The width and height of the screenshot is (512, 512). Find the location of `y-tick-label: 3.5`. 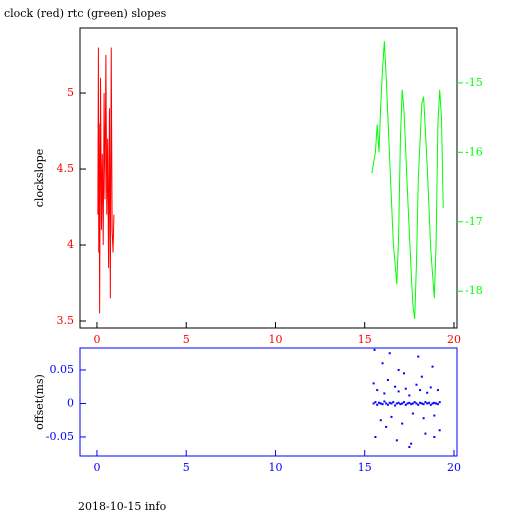

y-tick-label: 3.5 is located at coordinates (66, 320).